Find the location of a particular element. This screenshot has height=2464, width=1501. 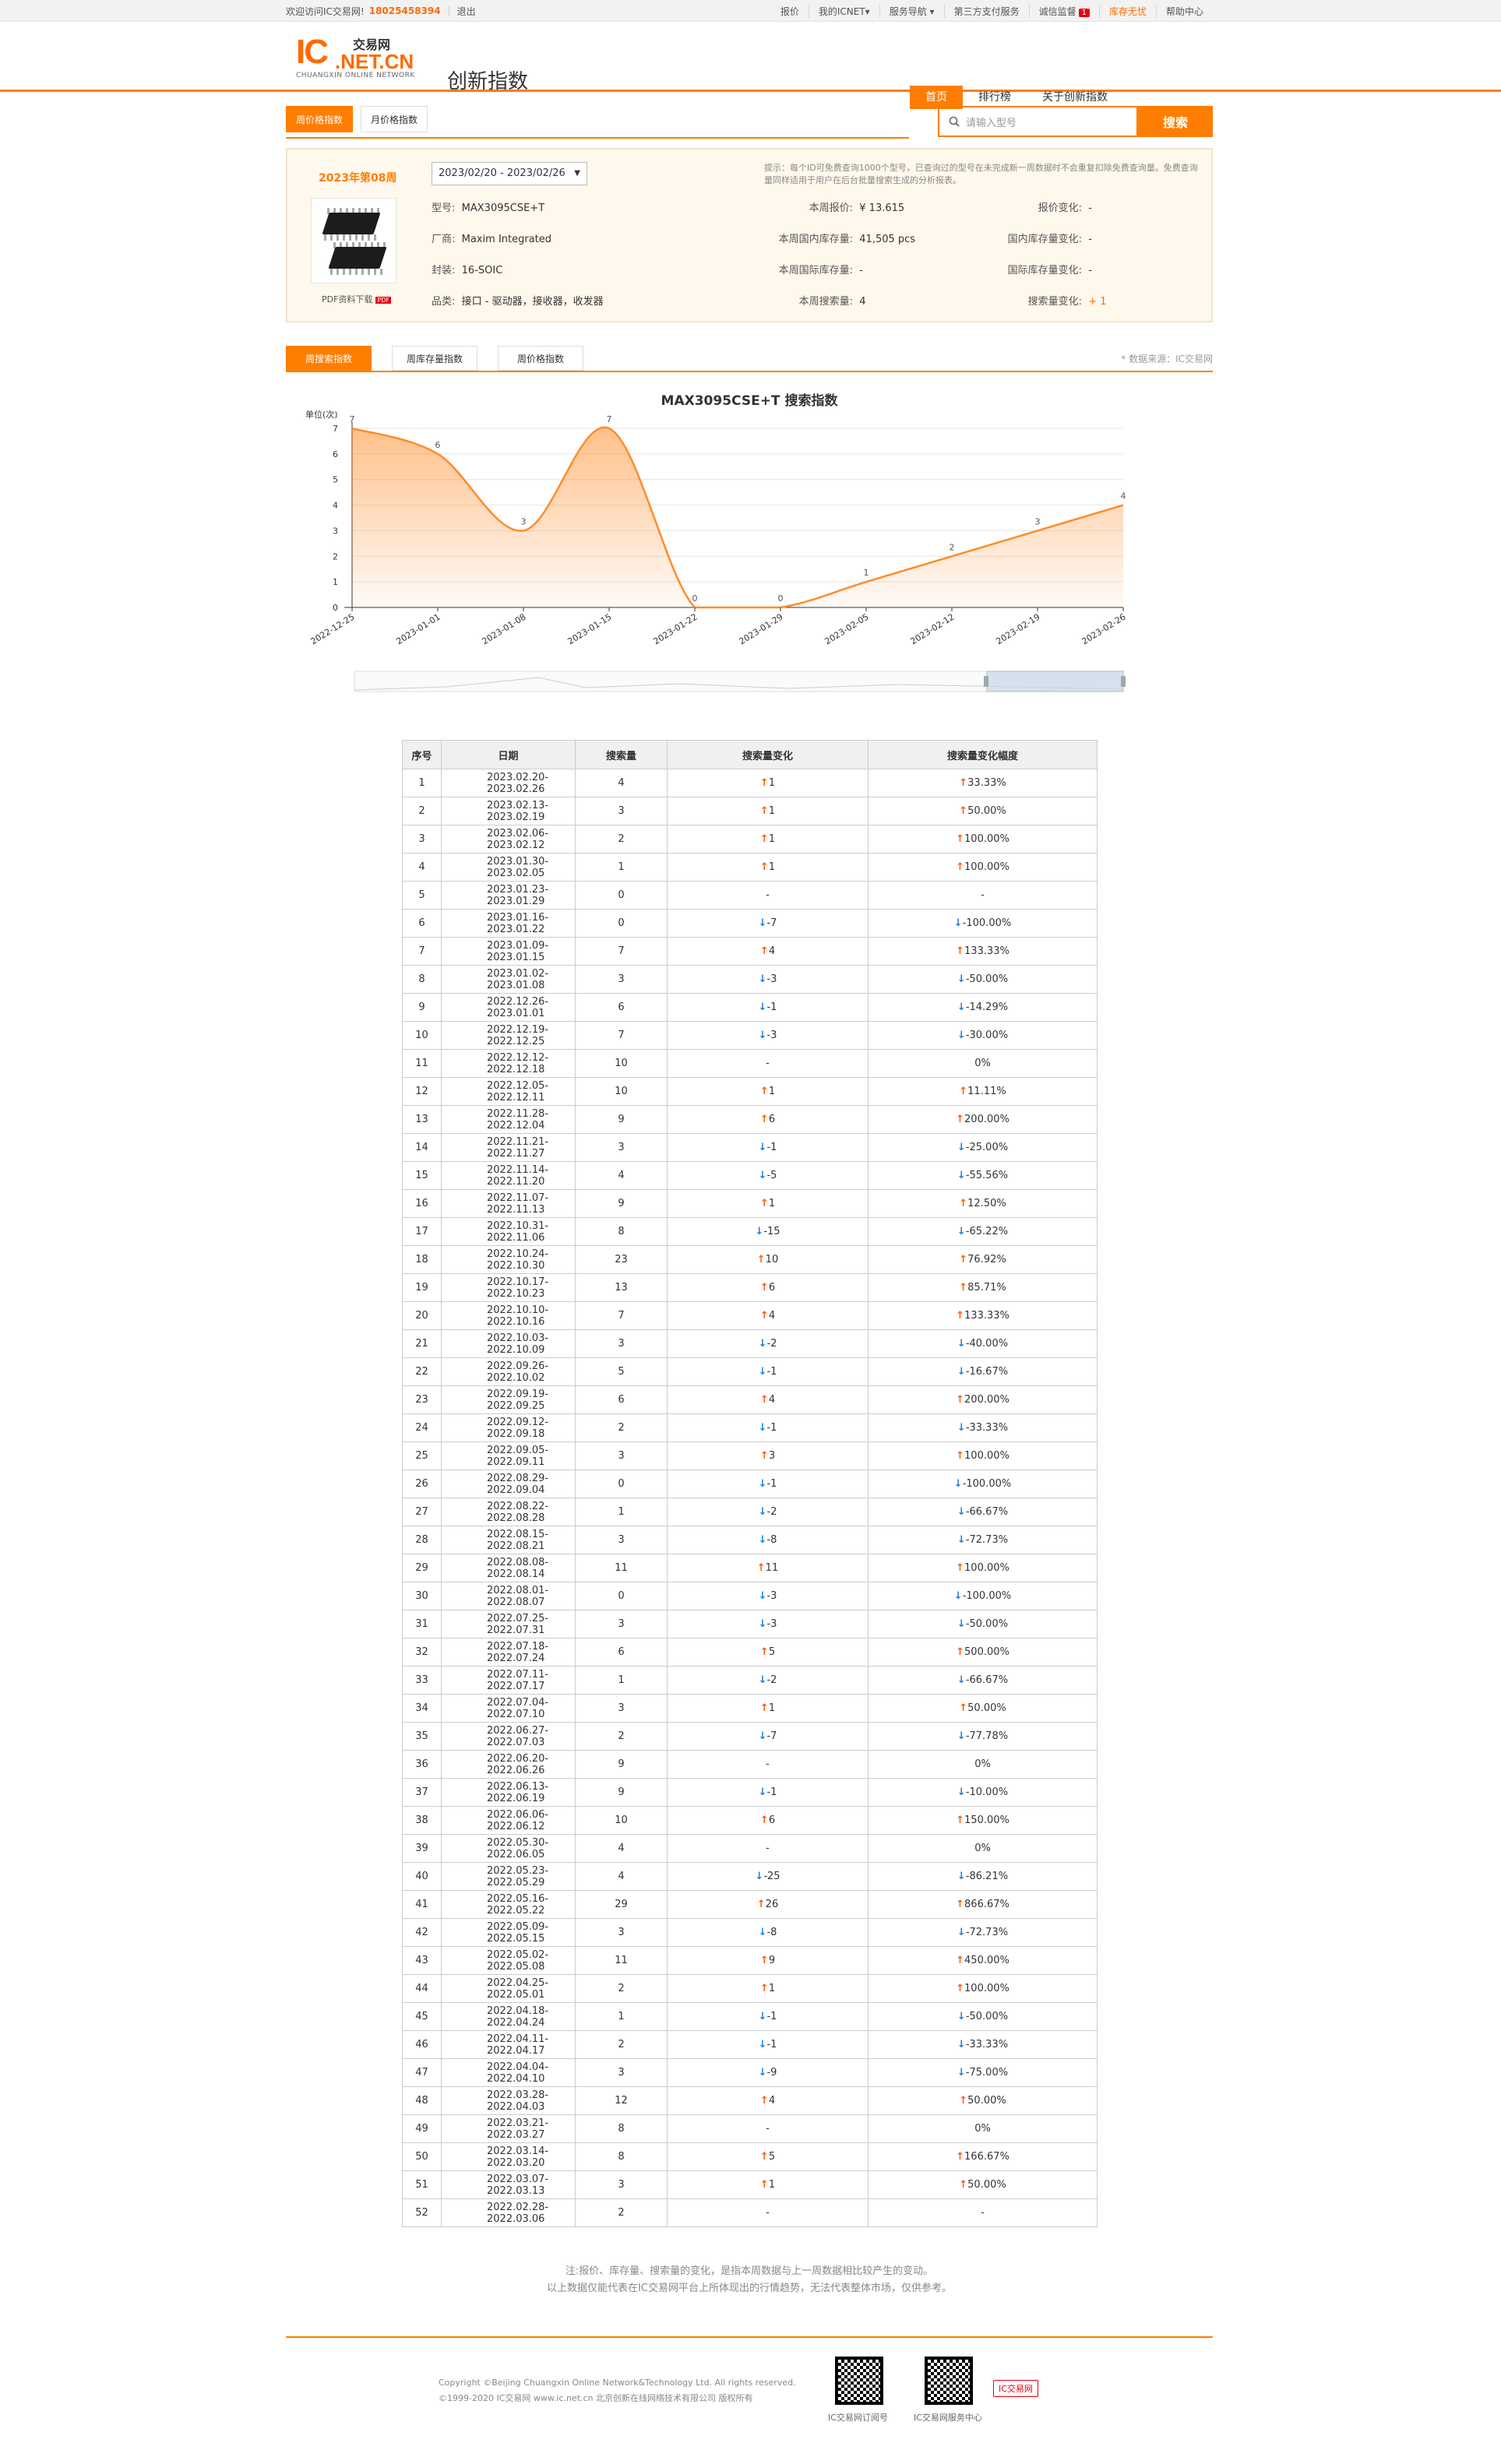

cell-index: 23 is located at coordinates (422, 1400).